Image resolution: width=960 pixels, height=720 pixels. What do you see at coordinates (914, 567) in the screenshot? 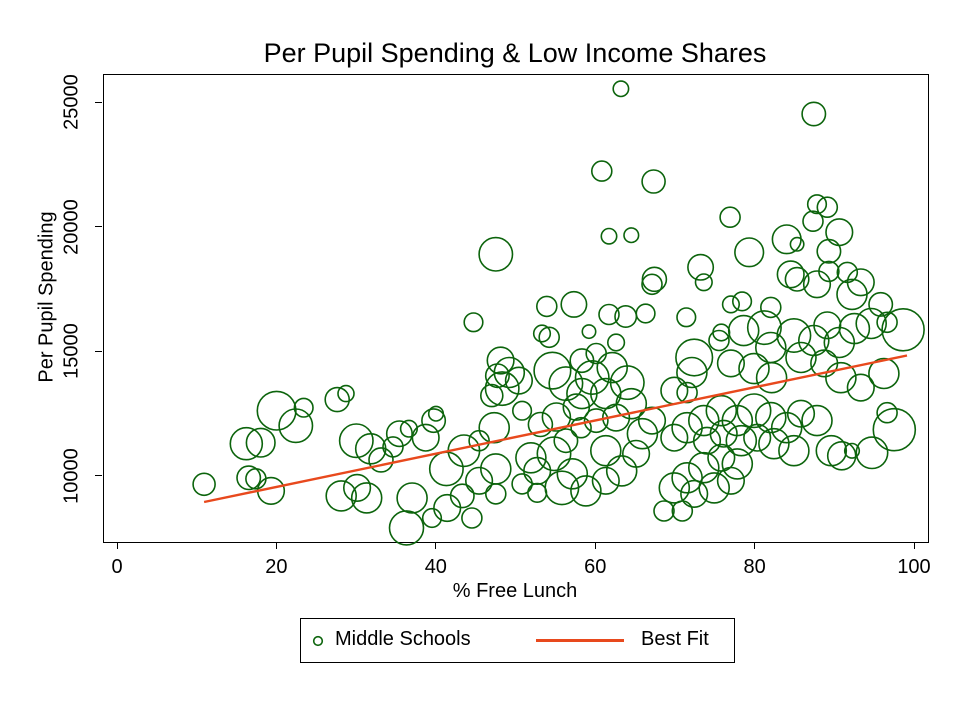
I see `x-axis-tick-label: 100` at bounding box center [914, 567].